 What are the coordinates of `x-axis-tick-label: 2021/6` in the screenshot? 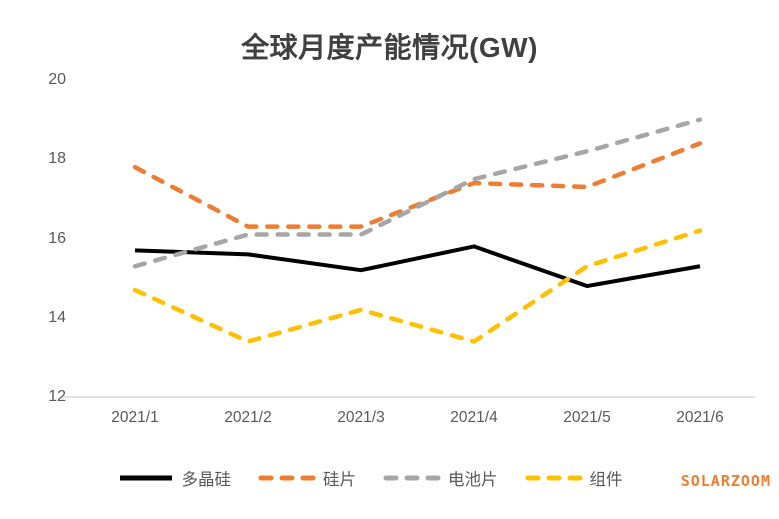 It's located at (700, 417).